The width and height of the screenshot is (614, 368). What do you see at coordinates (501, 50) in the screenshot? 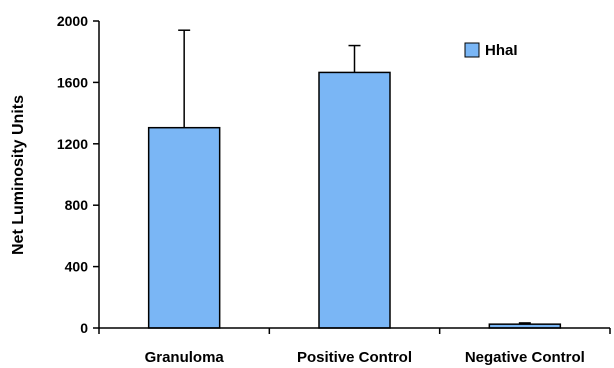
I see `legend-label: HhaI` at bounding box center [501, 50].